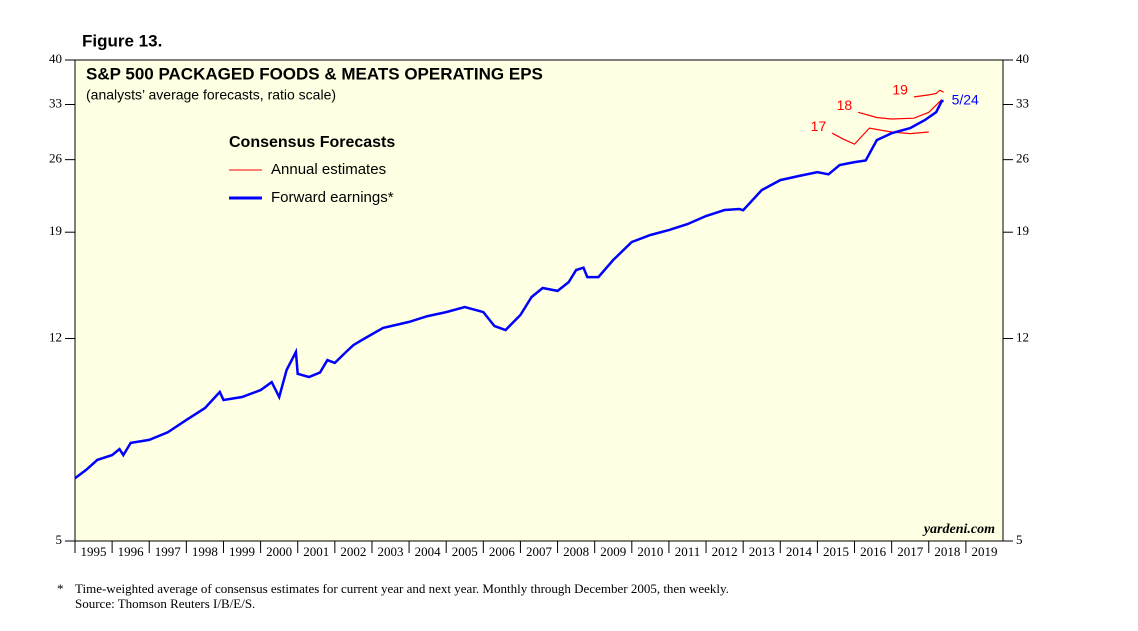 The width and height of the screenshot is (1138, 631). I want to click on series-label: 19, so click(900, 90).